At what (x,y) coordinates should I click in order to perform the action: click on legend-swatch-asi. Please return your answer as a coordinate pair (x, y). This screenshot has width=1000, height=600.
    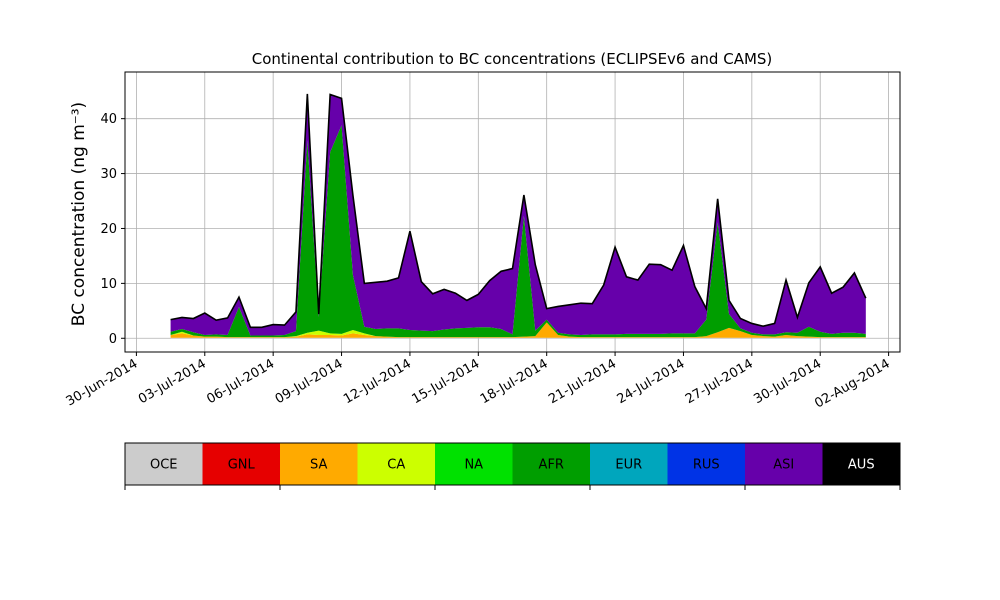
    Looking at the image, I should click on (784, 464).